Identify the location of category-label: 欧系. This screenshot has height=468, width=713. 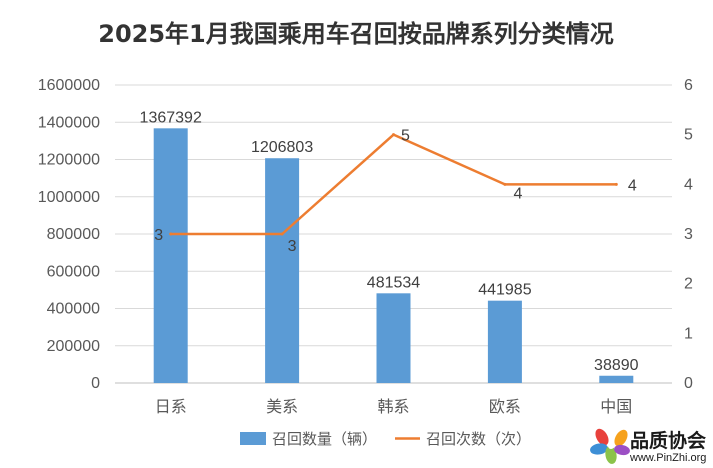
(505, 406).